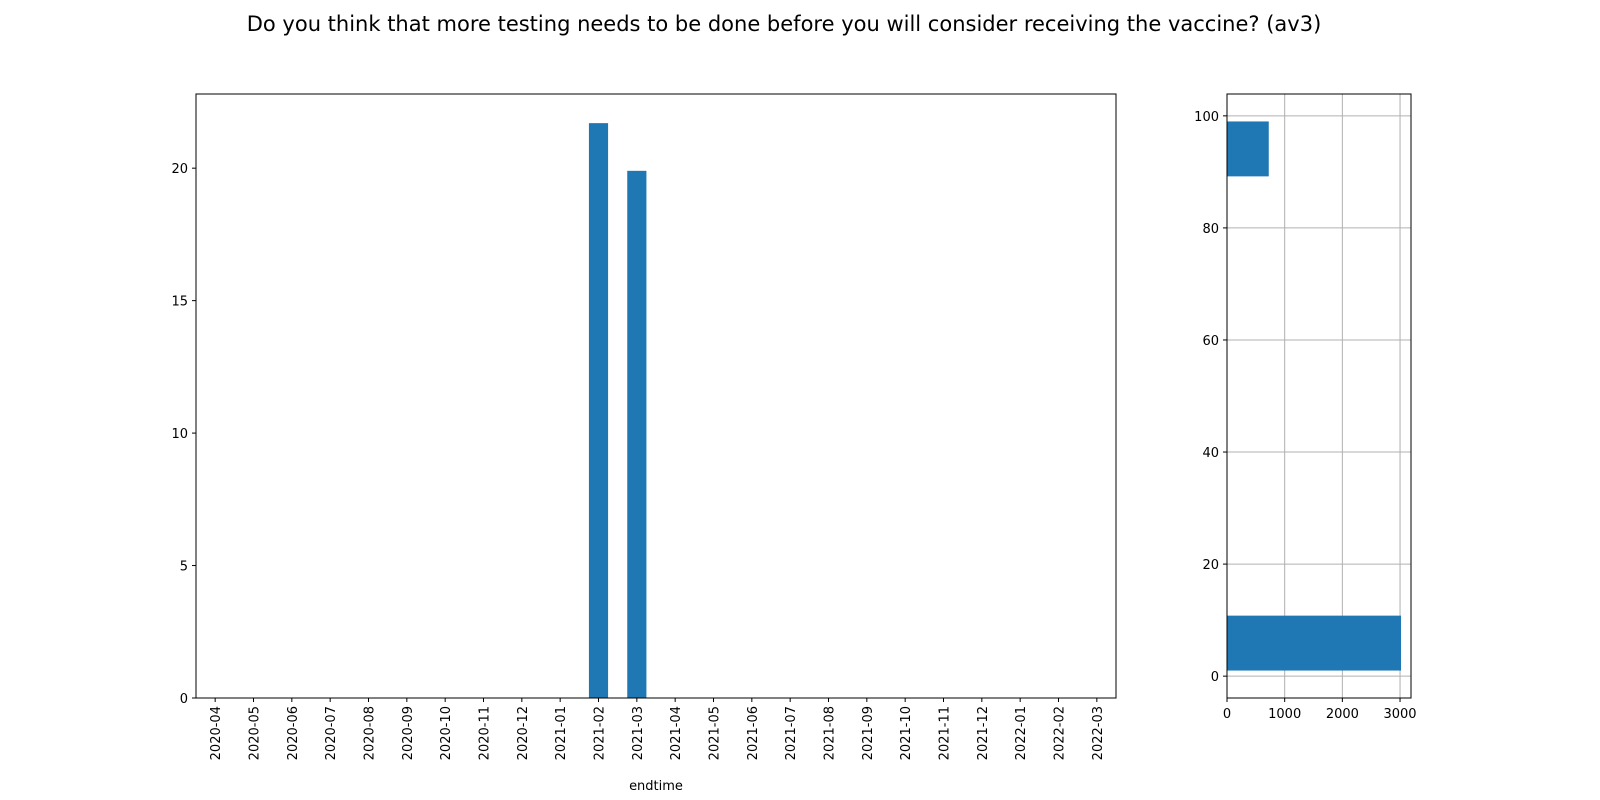  Describe the element at coordinates (1342, 714) in the screenshot. I see `x-tick-label: 2000` at that location.